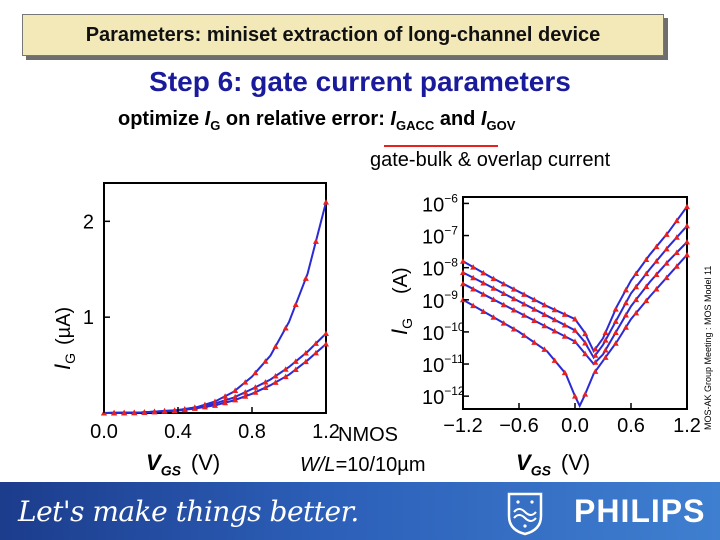 This screenshot has width=720, height=540. I want to click on right-y-tick-label: 10⁻¹⁰, so click(443, 332).